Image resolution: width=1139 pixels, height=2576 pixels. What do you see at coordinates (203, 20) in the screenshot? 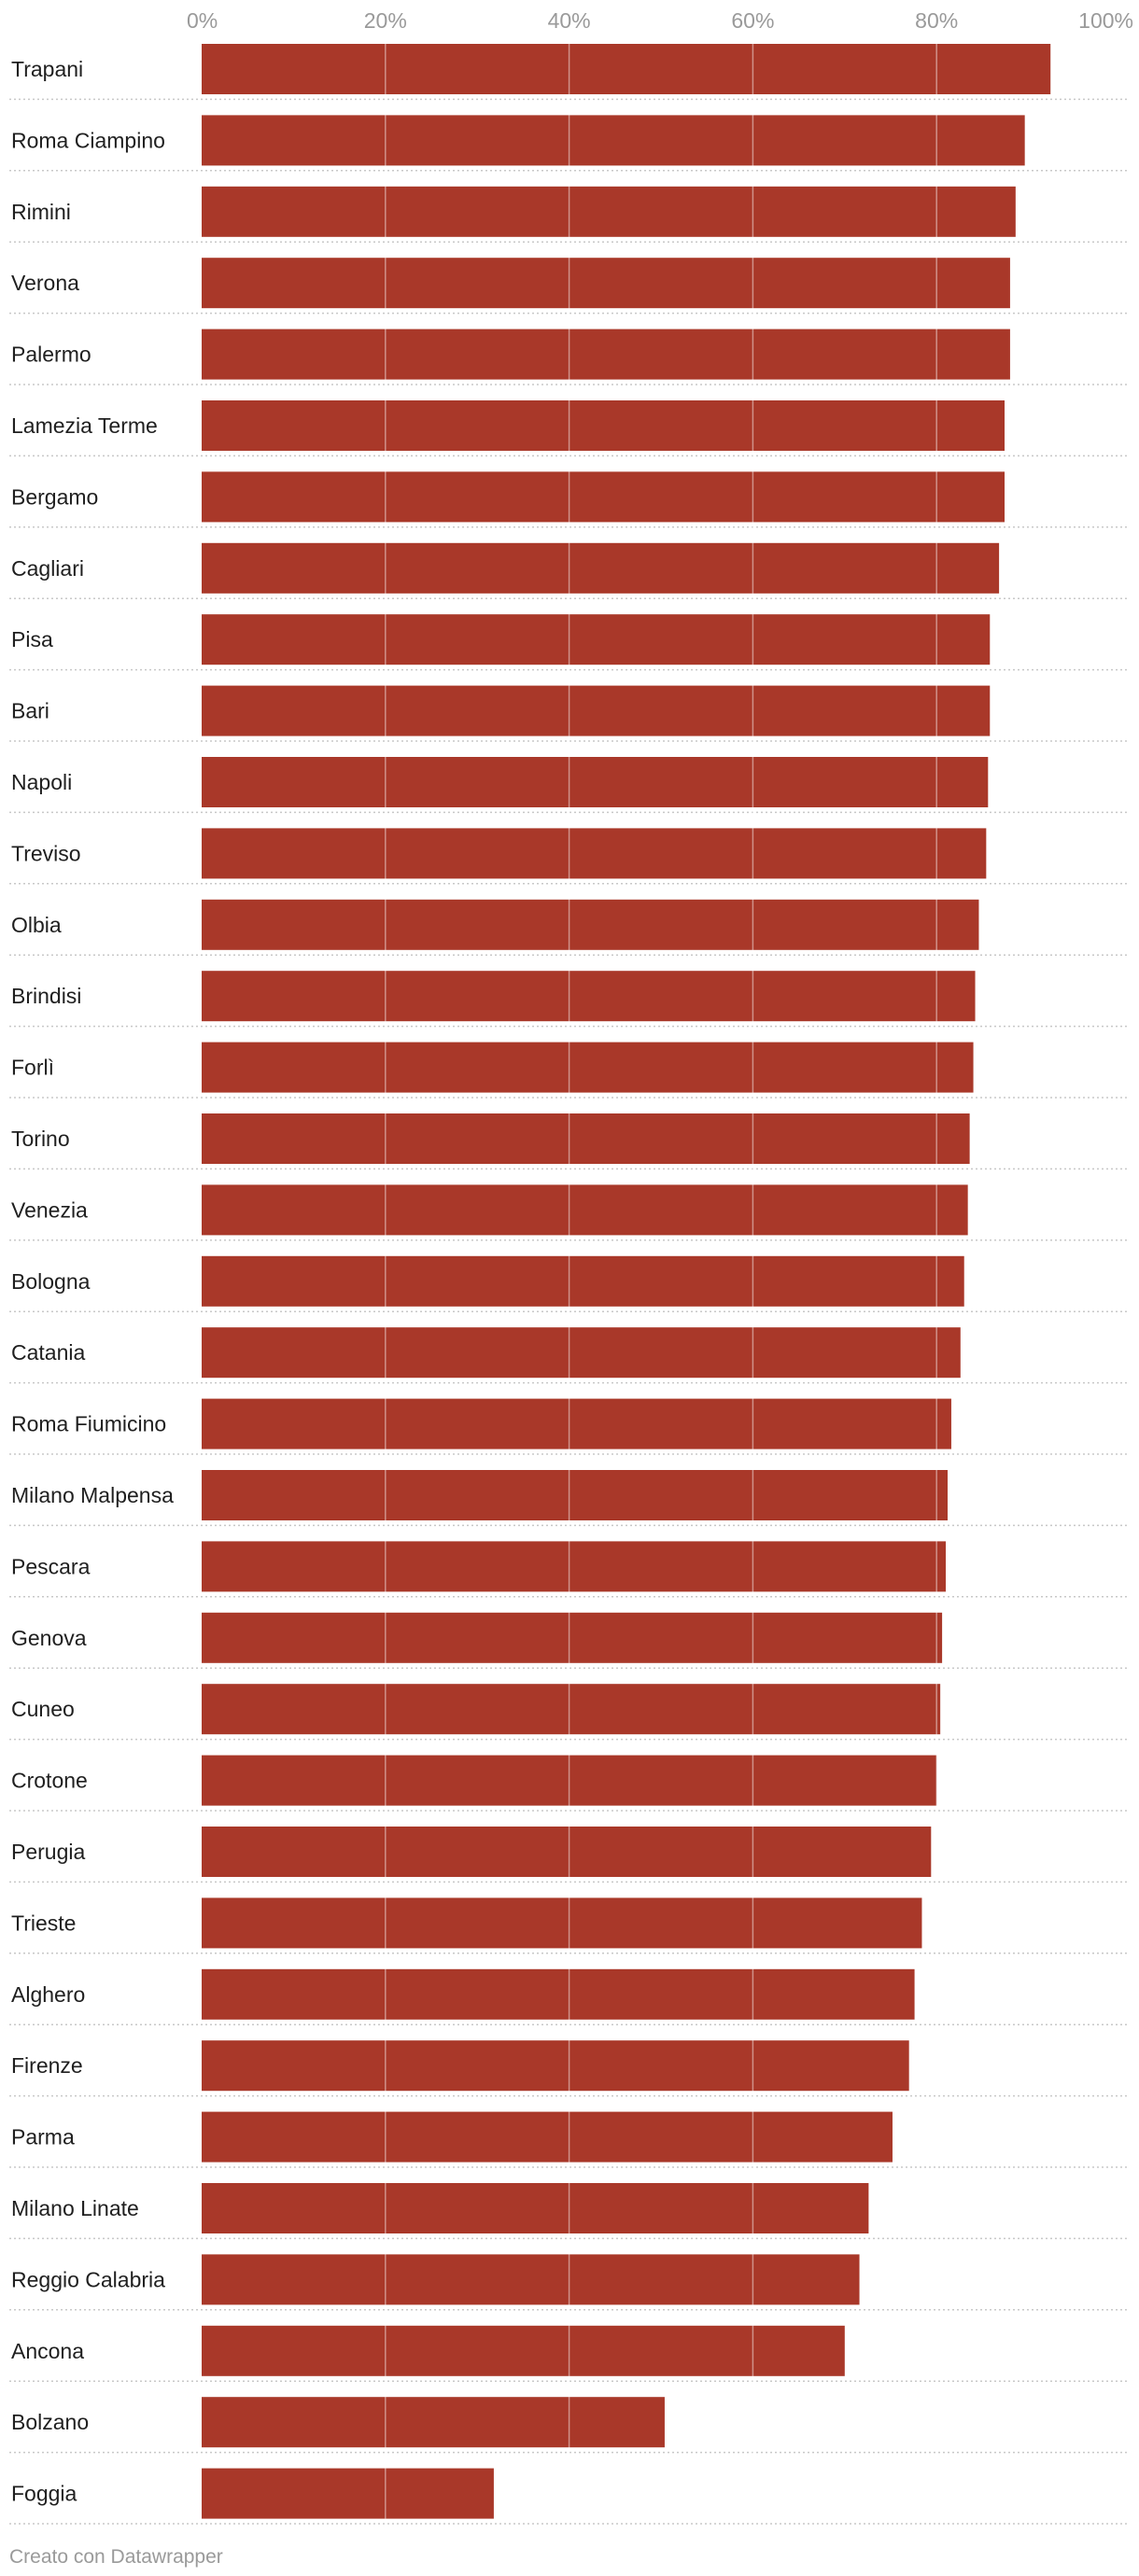
I see `x-tick-label: 0%` at bounding box center [203, 20].